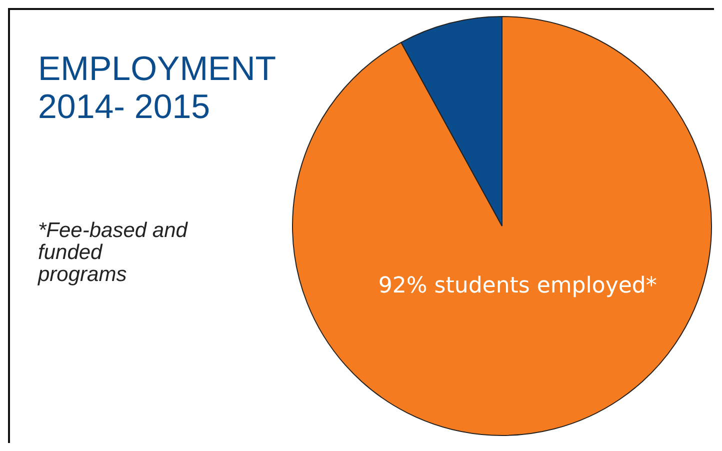 The image size is (722, 451). I want to click on data-label: 92% students employed*, so click(517, 286).